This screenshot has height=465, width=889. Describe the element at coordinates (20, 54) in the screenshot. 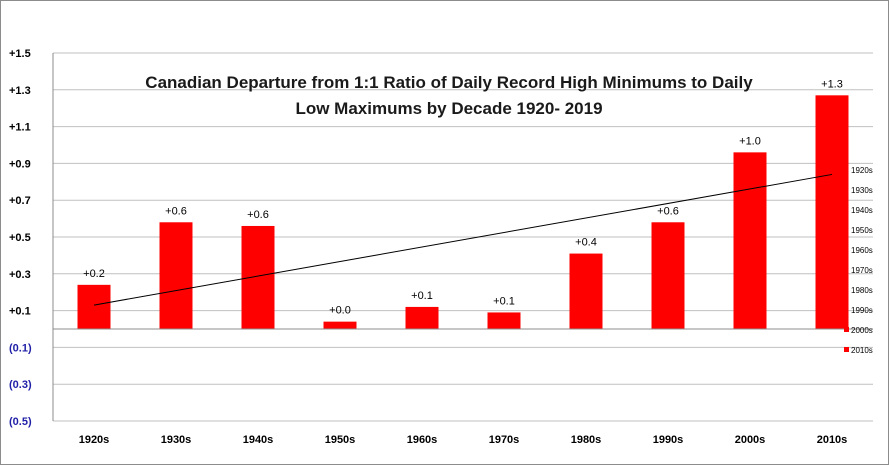

I see `y-tick-label: +1.5` at that location.